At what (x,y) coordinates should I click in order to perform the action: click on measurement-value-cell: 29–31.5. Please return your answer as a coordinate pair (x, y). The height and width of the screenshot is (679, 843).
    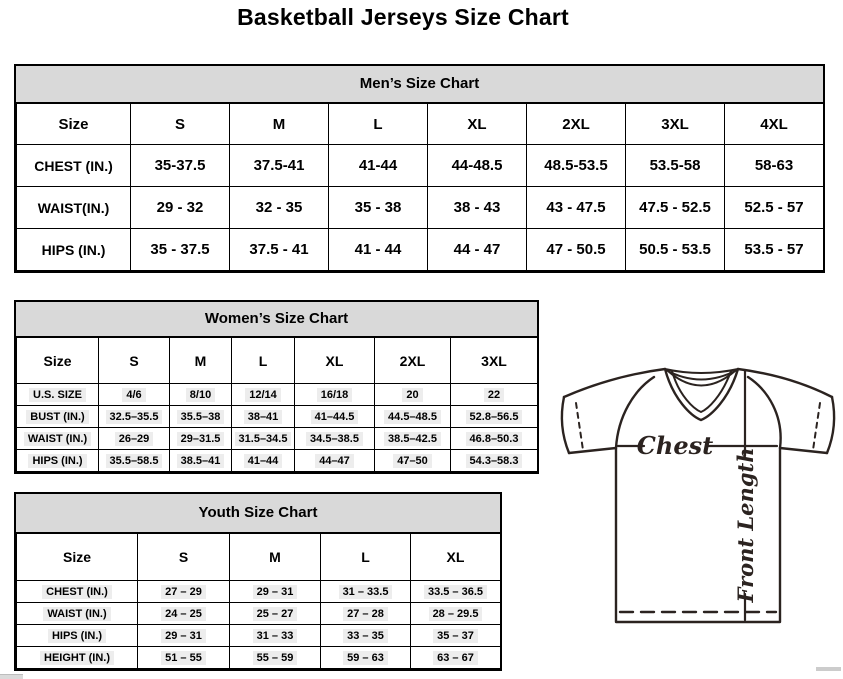
    Looking at the image, I should click on (200, 438).